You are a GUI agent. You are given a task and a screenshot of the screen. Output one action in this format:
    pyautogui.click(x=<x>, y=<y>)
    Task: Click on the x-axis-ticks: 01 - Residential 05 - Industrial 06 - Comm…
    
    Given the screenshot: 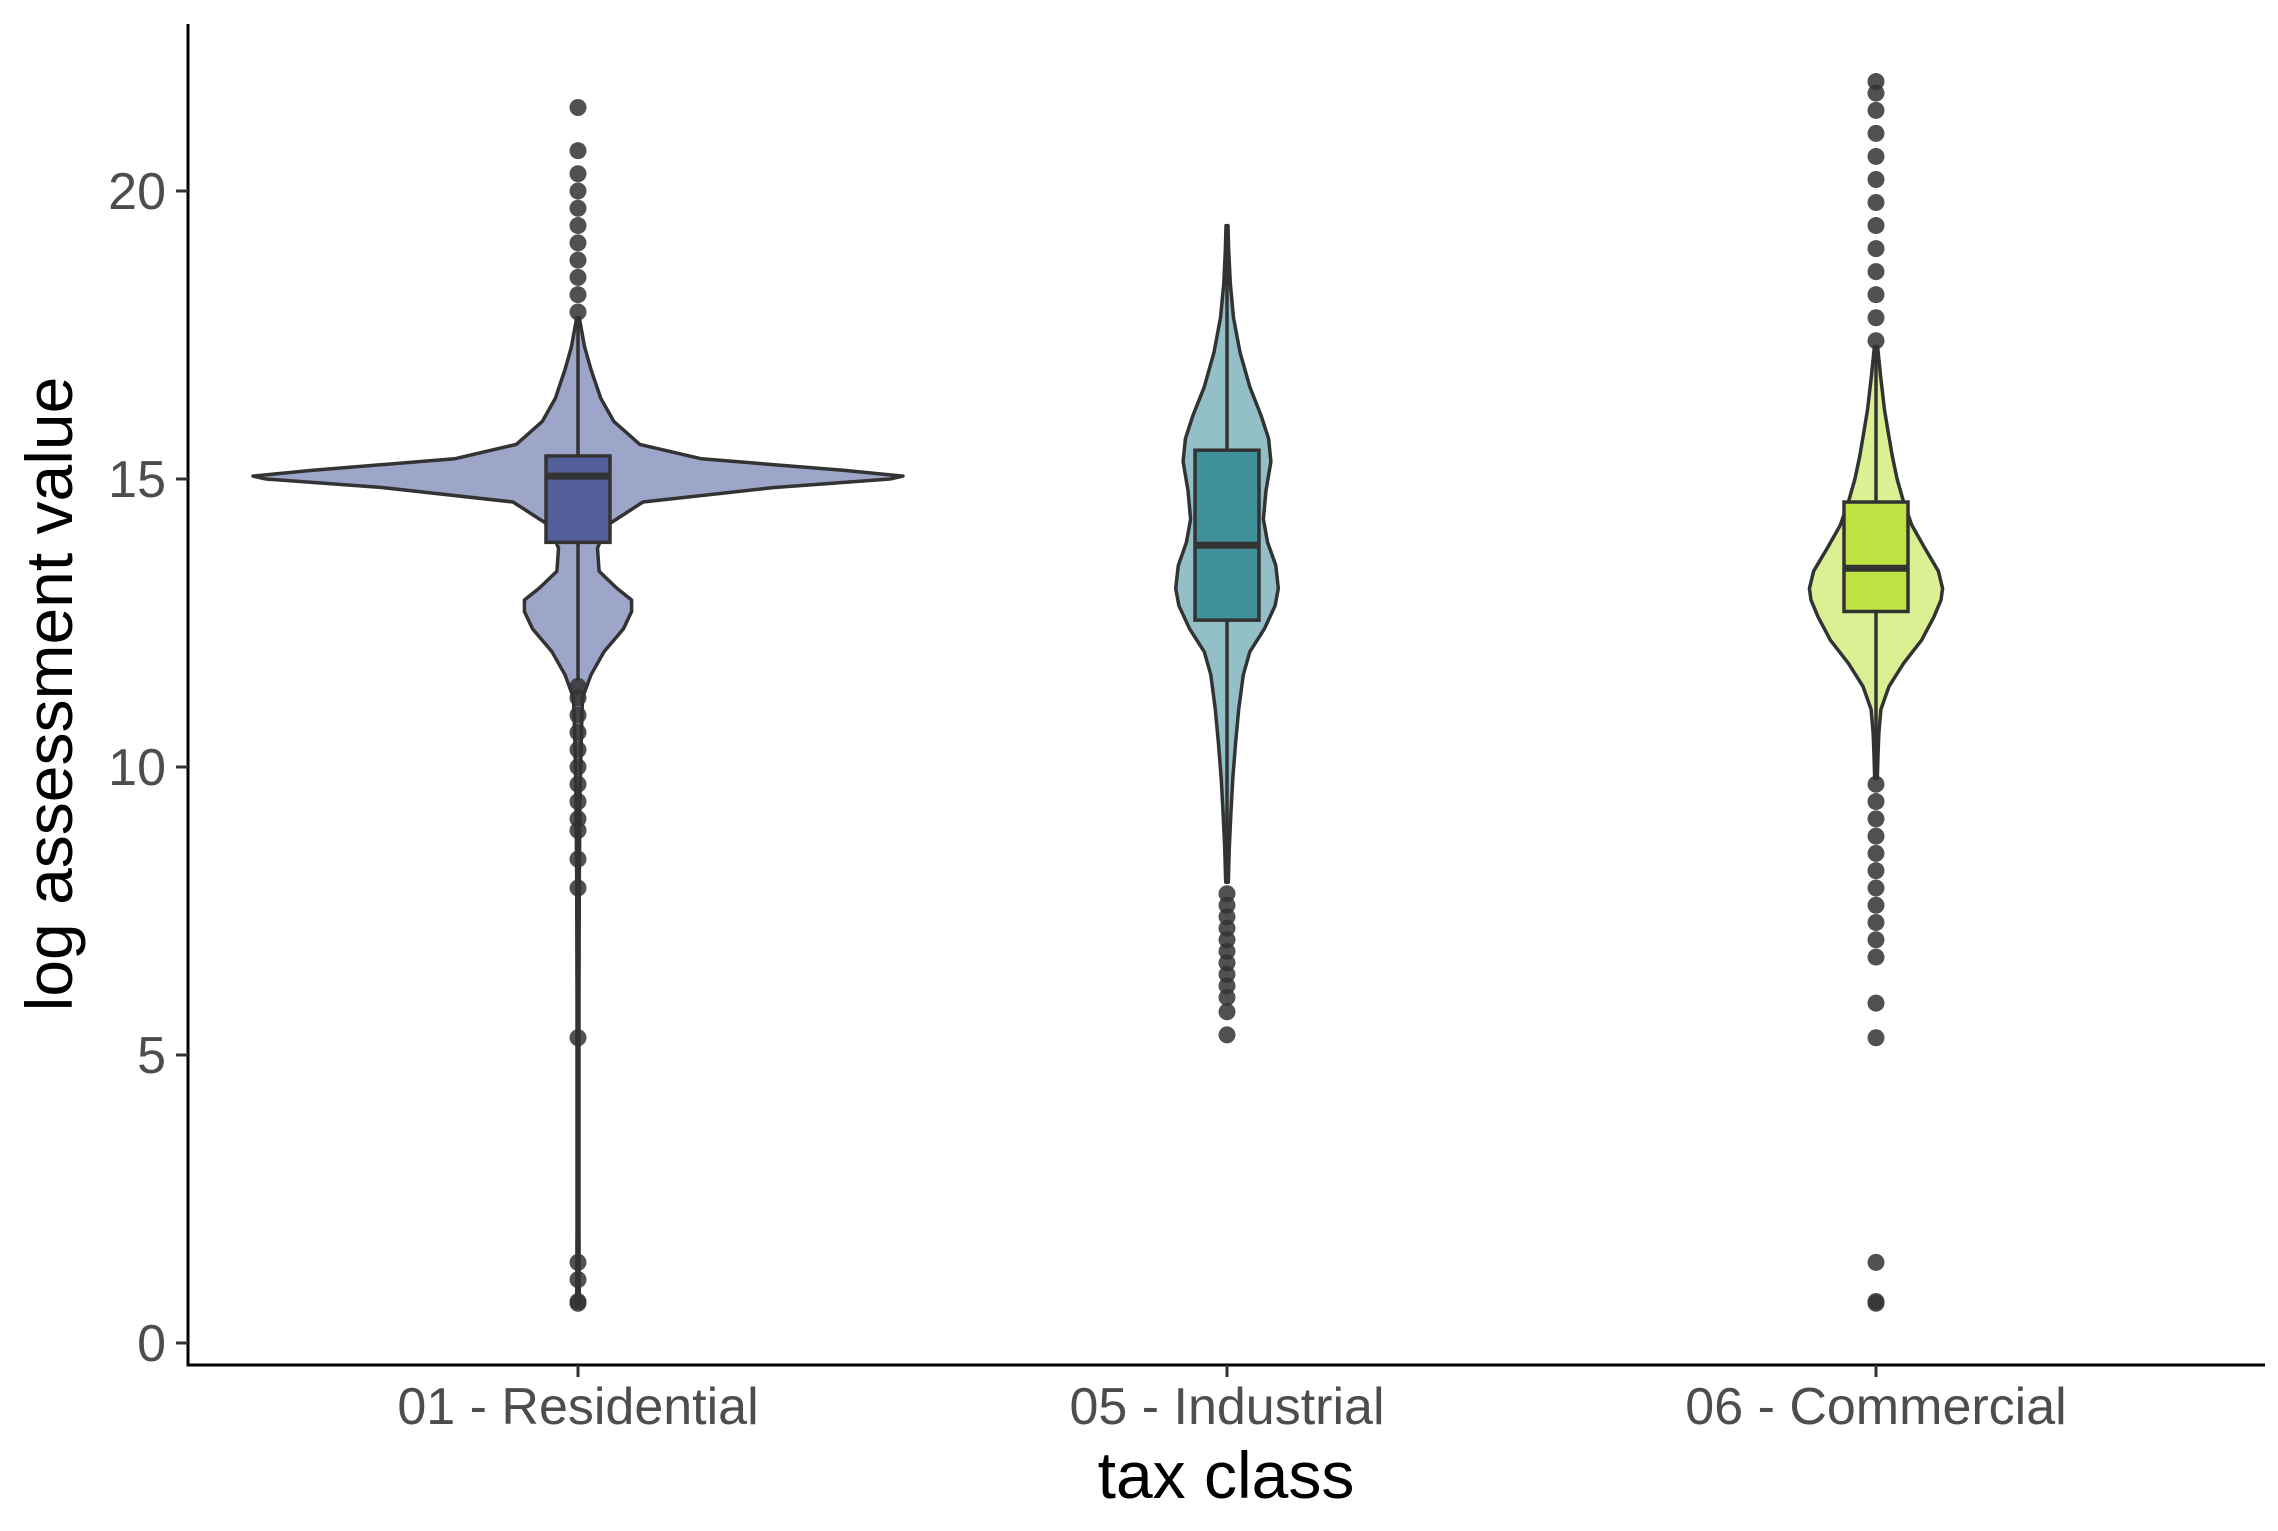 What is the action you would take?
    pyautogui.click(x=1232, y=1400)
    